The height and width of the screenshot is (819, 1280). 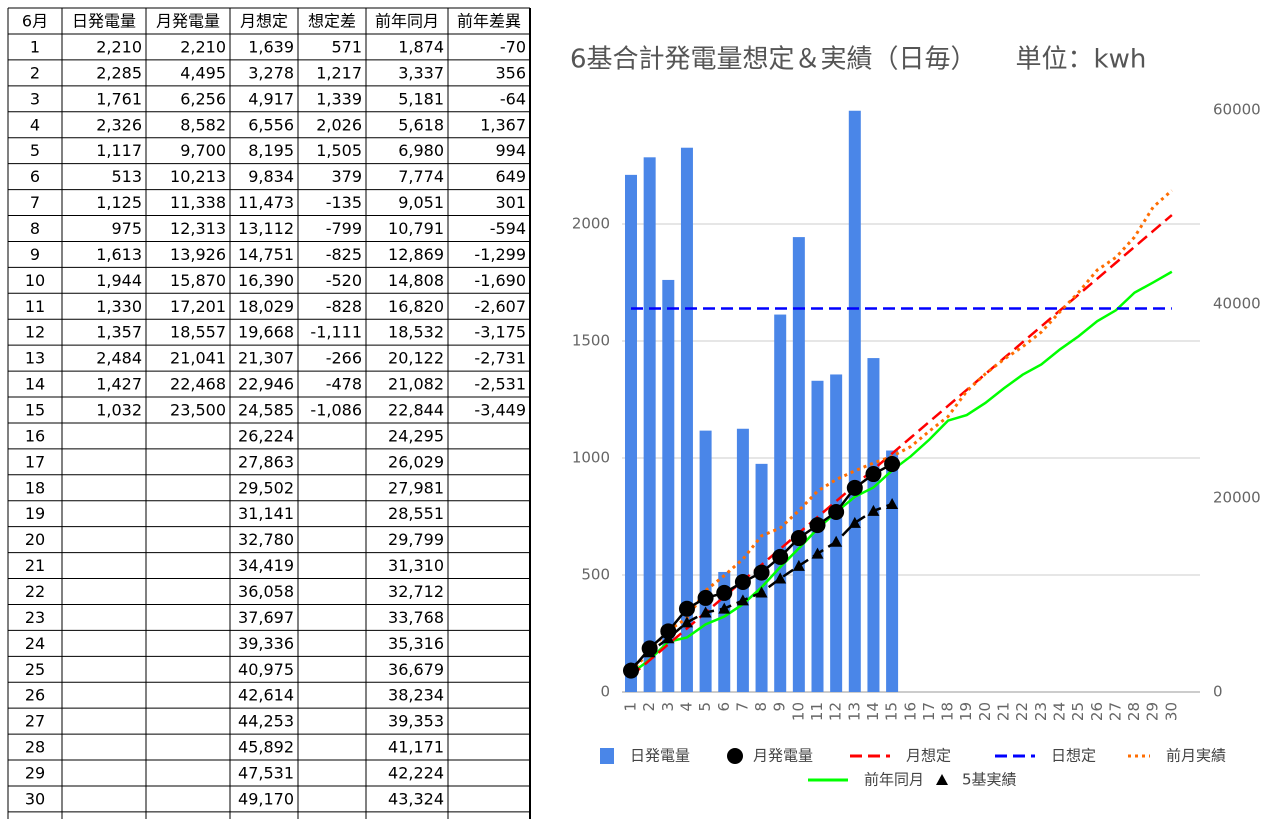 What do you see at coordinates (203, 124) in the screenshot?
I see `table-cell: 8,582` at bounding box center [203, 124].